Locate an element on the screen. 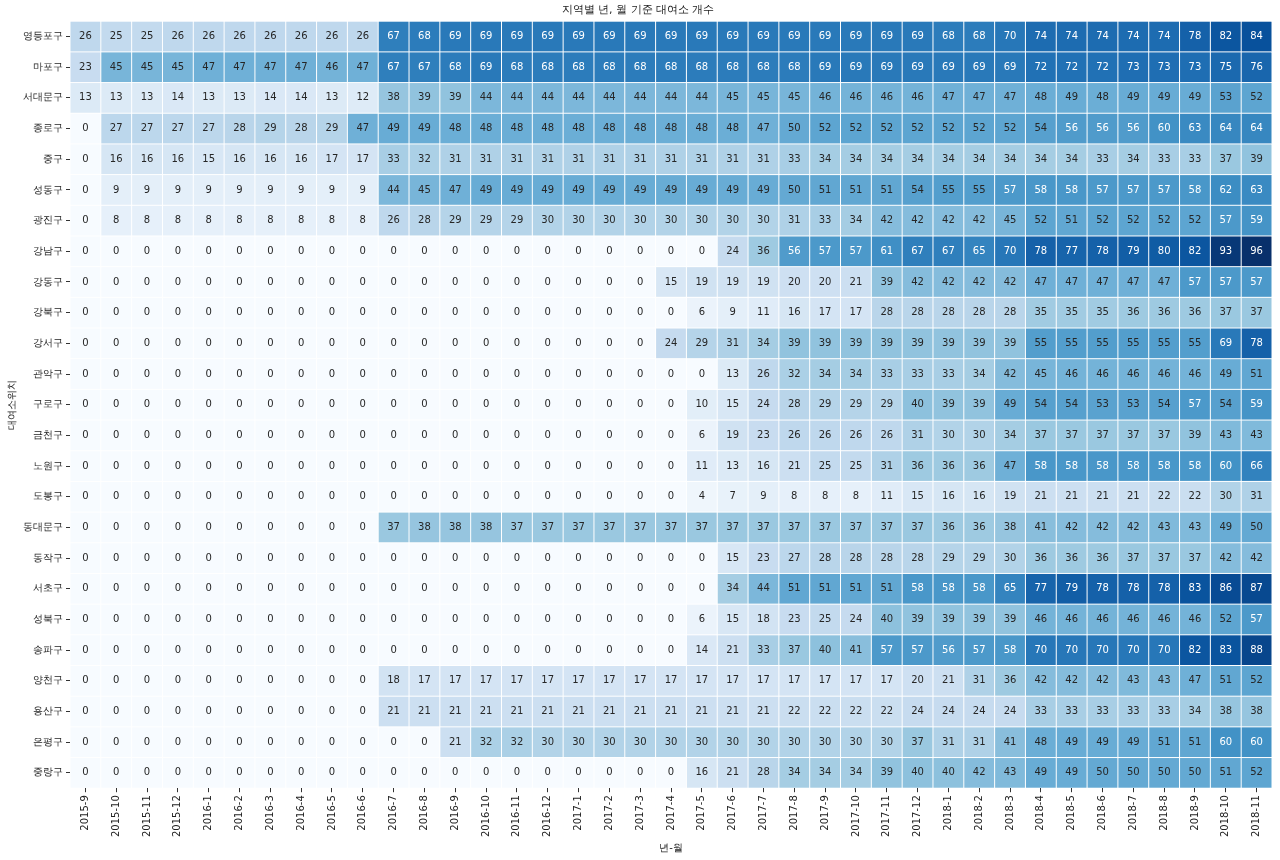 Image resolution: width=1280 pixels, height=860 pixels. data-label: 31 is located at coordinates (948, 741).